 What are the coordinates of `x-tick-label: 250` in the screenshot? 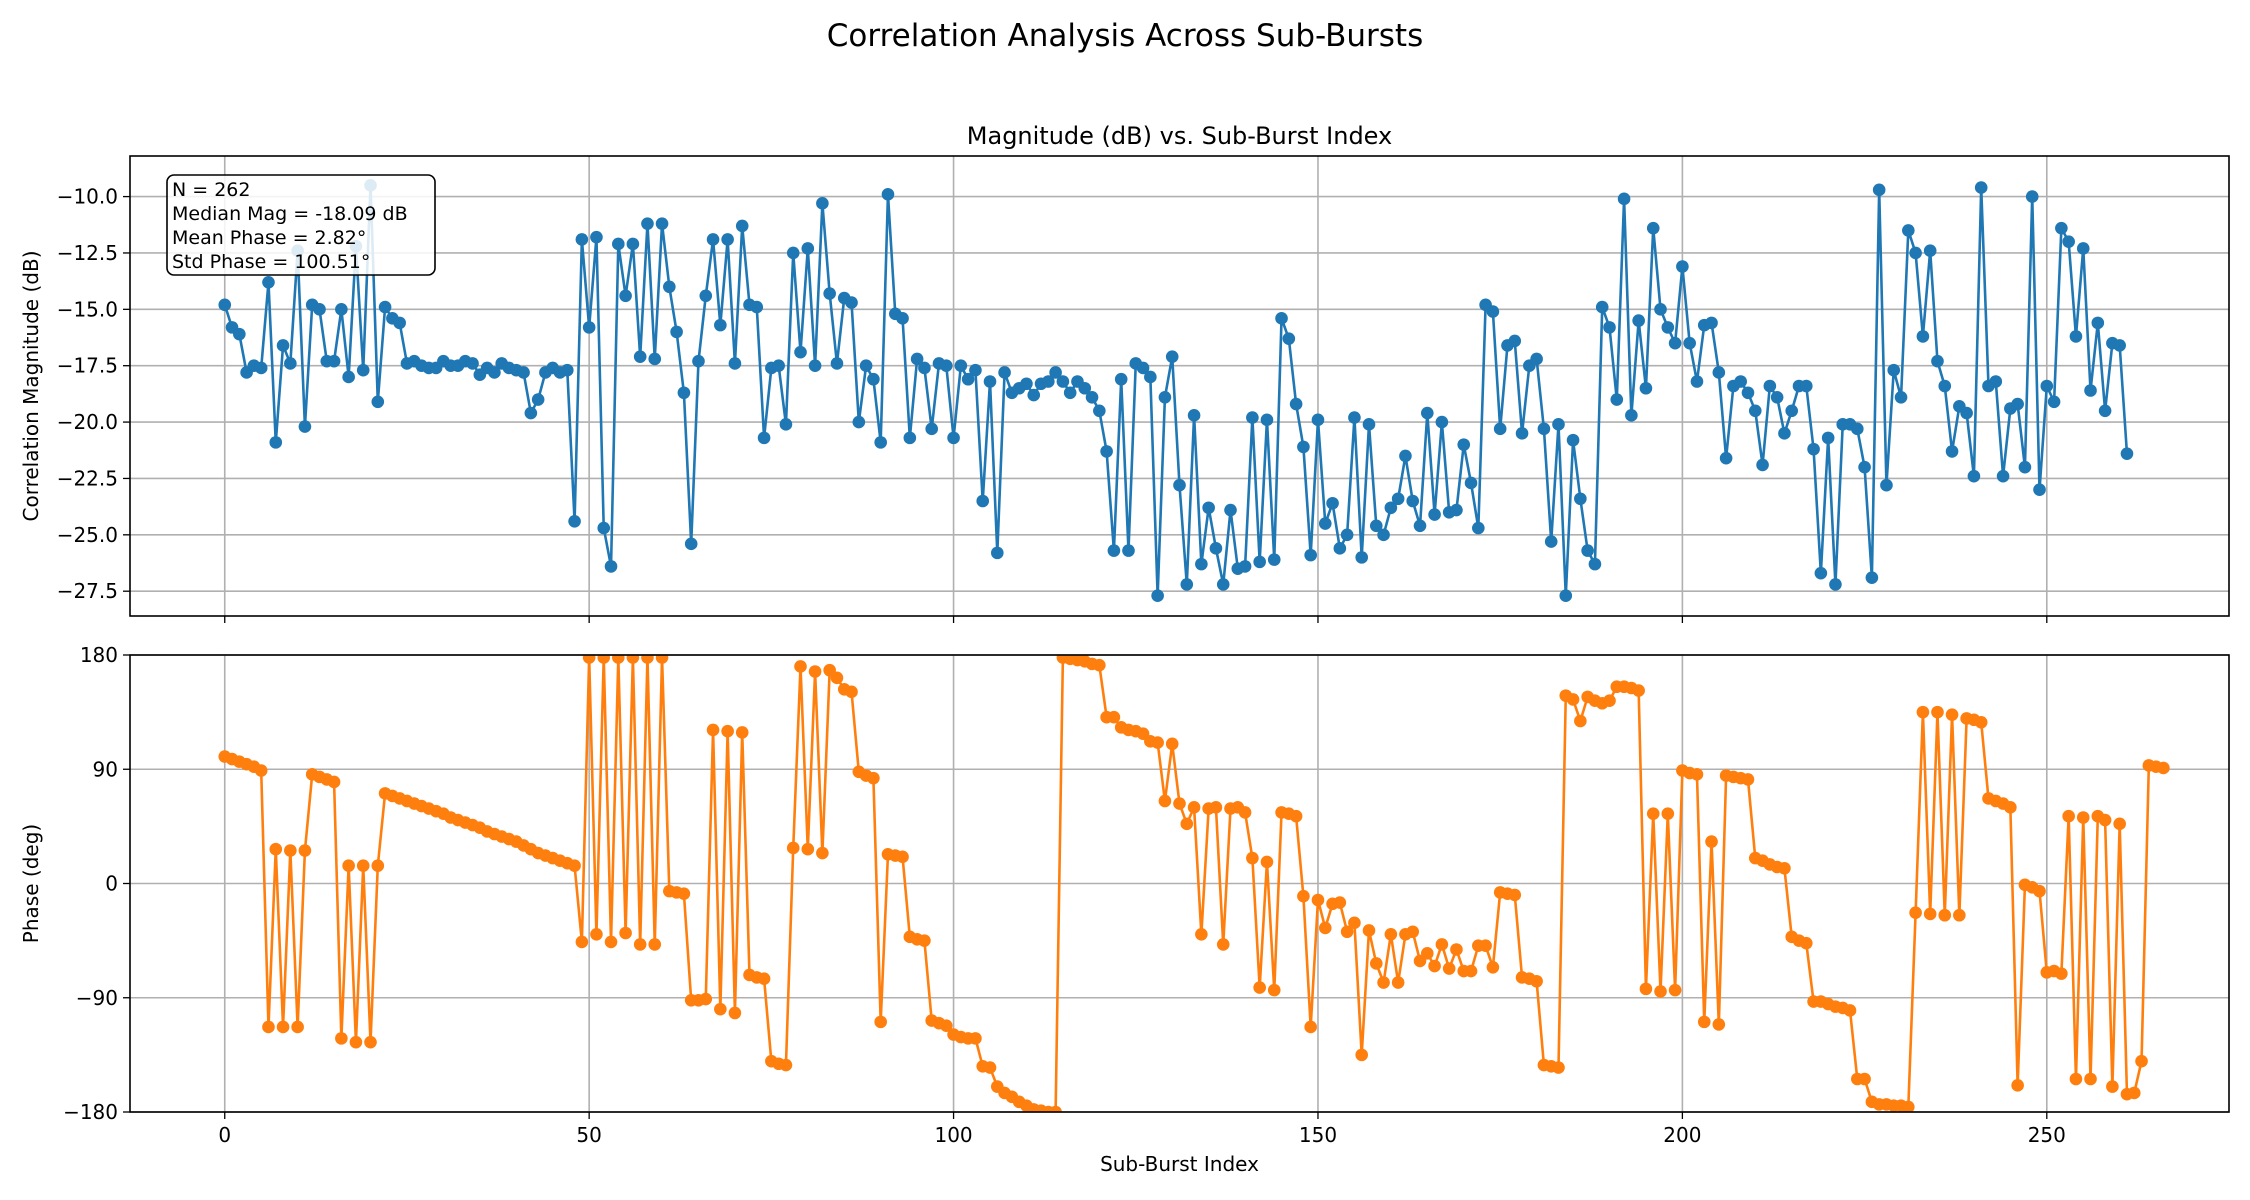 It's located at (2047, 1135).